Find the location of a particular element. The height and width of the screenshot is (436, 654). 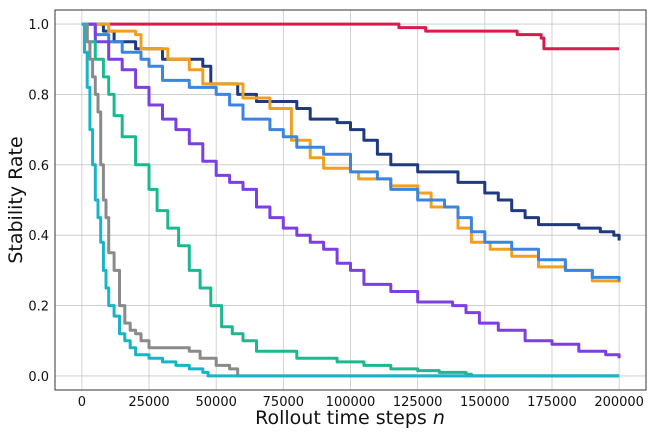

x-tick-label: 0 is located at coordinates (82, 402).